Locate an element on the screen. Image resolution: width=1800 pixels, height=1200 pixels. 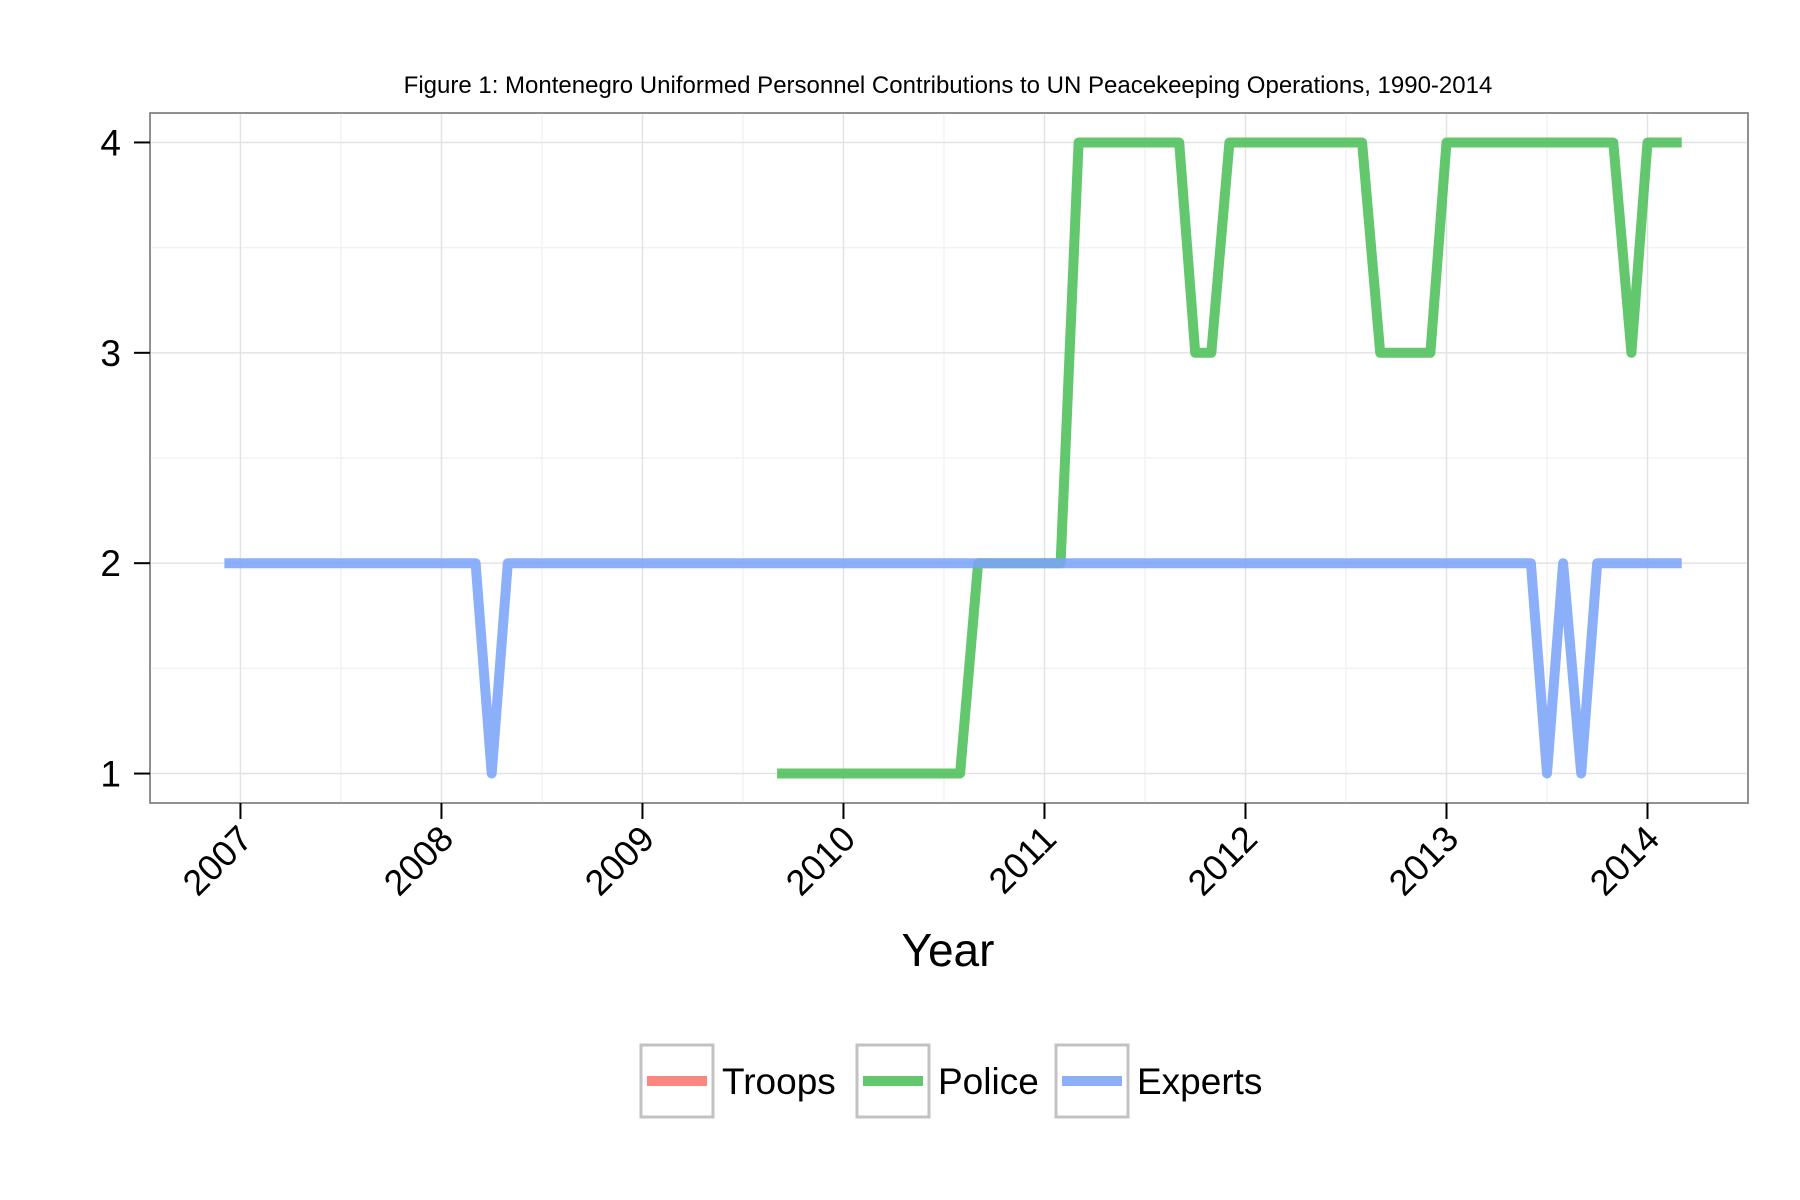
x-tick-label: 2010 is located at coordinates (821, 861).